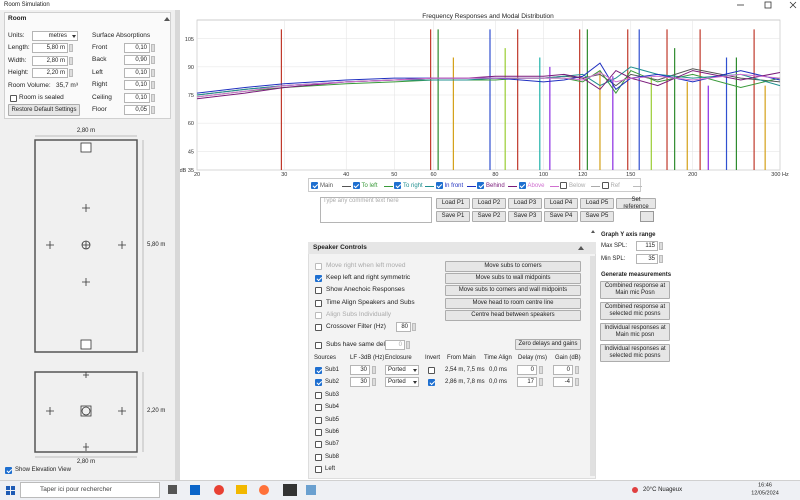 This screenshot has height=500, width=800. I want to click on button: Save P4, so click(561, 216).